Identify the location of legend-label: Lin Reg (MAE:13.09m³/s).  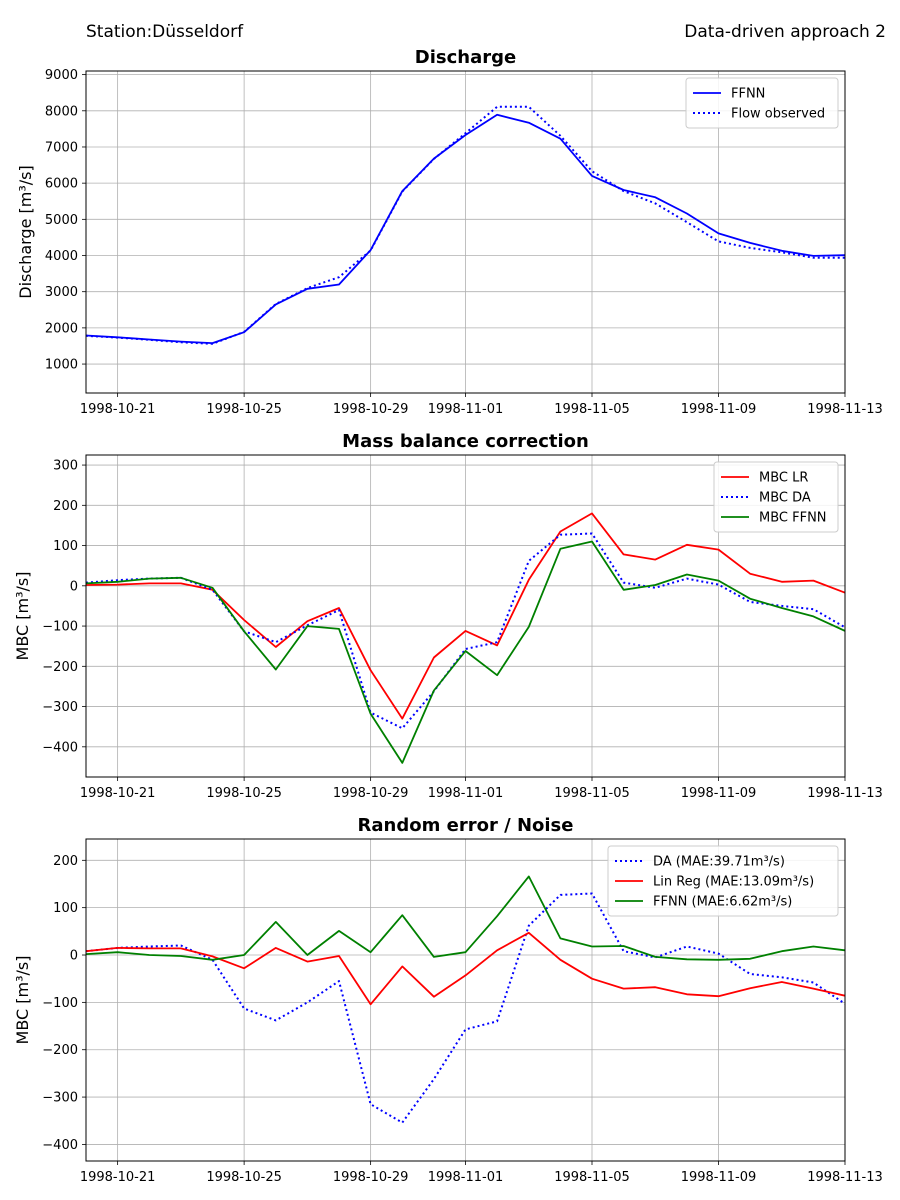
(733, 882).